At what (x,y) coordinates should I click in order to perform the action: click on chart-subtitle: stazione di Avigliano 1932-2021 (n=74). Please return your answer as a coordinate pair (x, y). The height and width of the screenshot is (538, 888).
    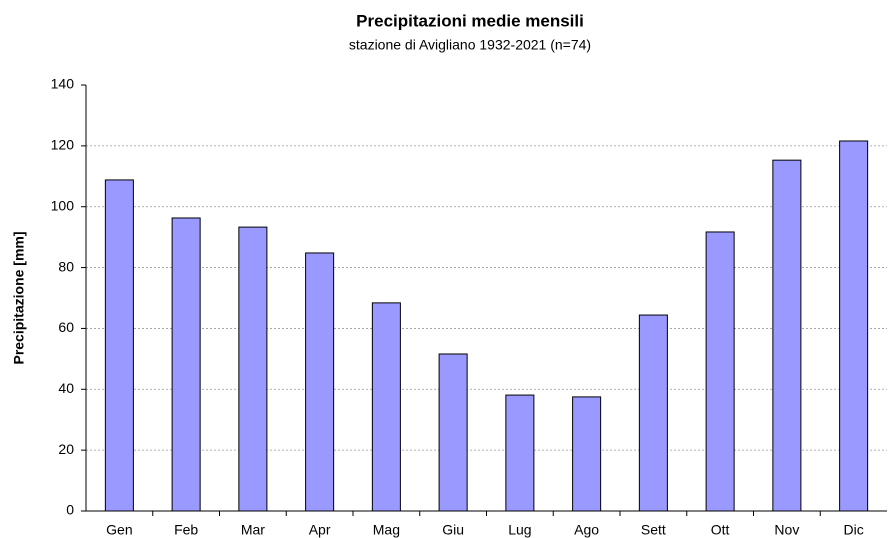
    Looking at the image, I should click on (470, 45).